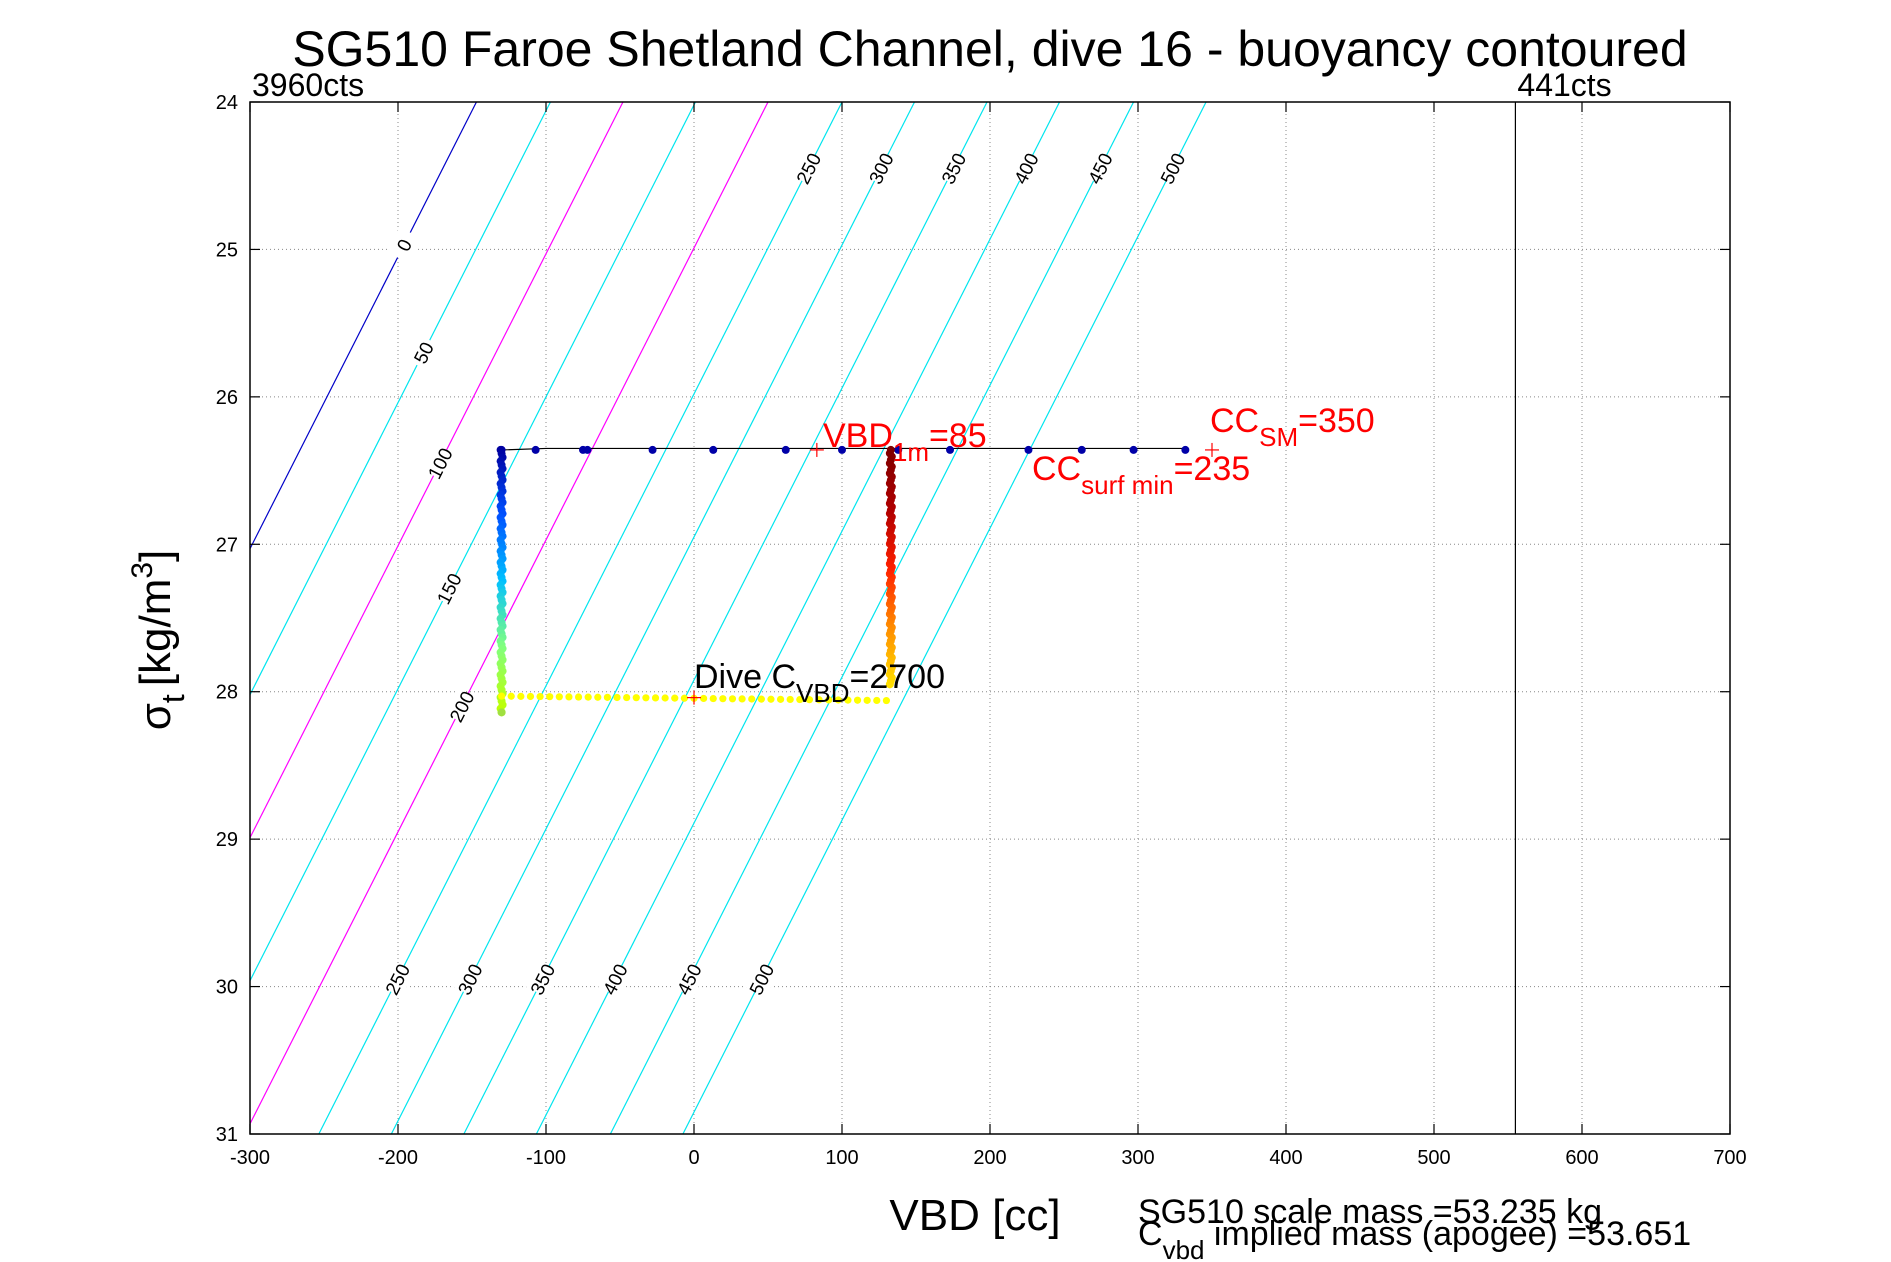  I want to click on data-points, so click(843, 581).